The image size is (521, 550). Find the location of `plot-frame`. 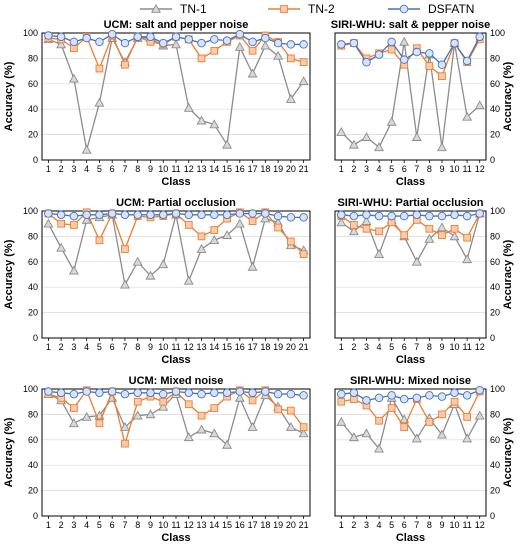

plot-frame is located at coordinates (176, 96).